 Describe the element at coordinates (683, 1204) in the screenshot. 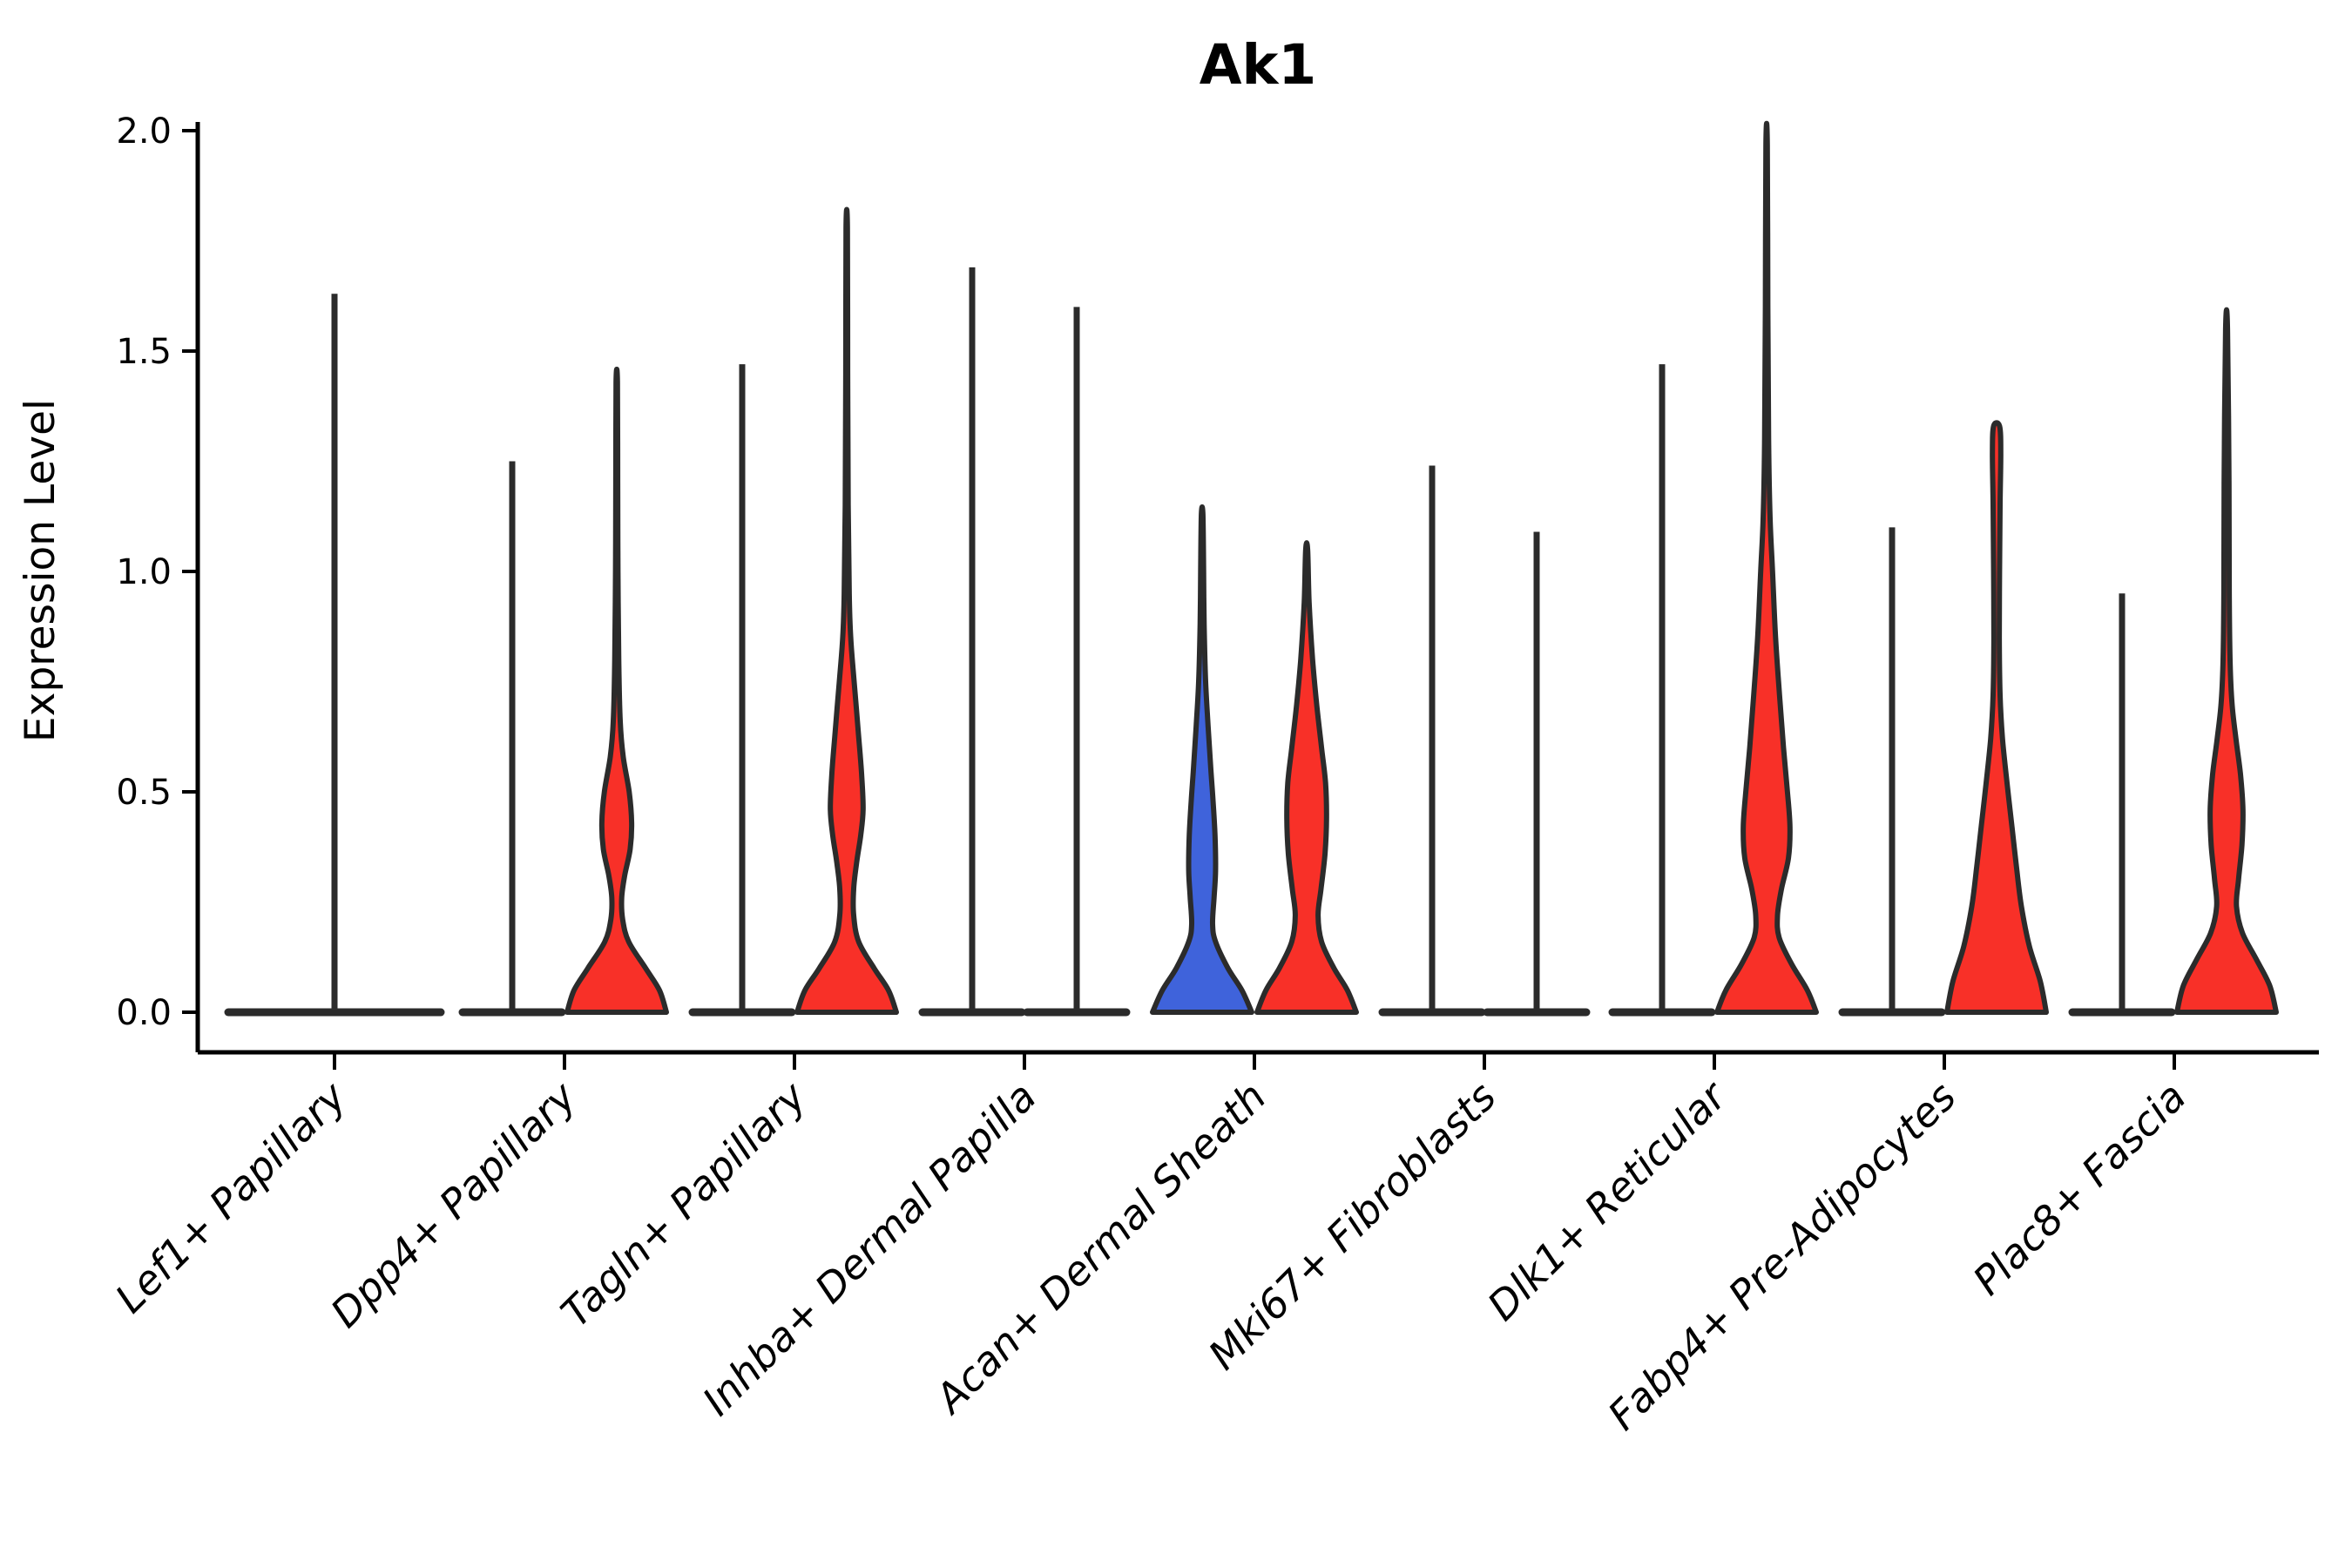

I see `x-tick-label: Tagln+ Papillary` at that location.